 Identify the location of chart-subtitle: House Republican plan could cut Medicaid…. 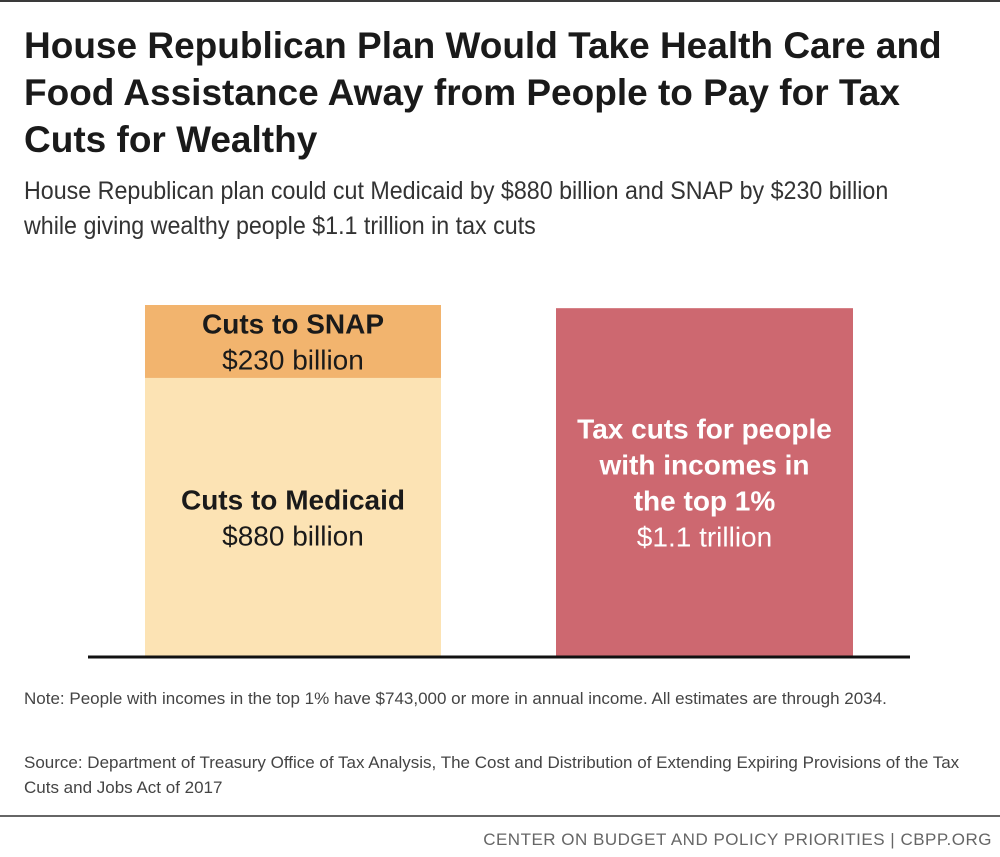
(456, 208).